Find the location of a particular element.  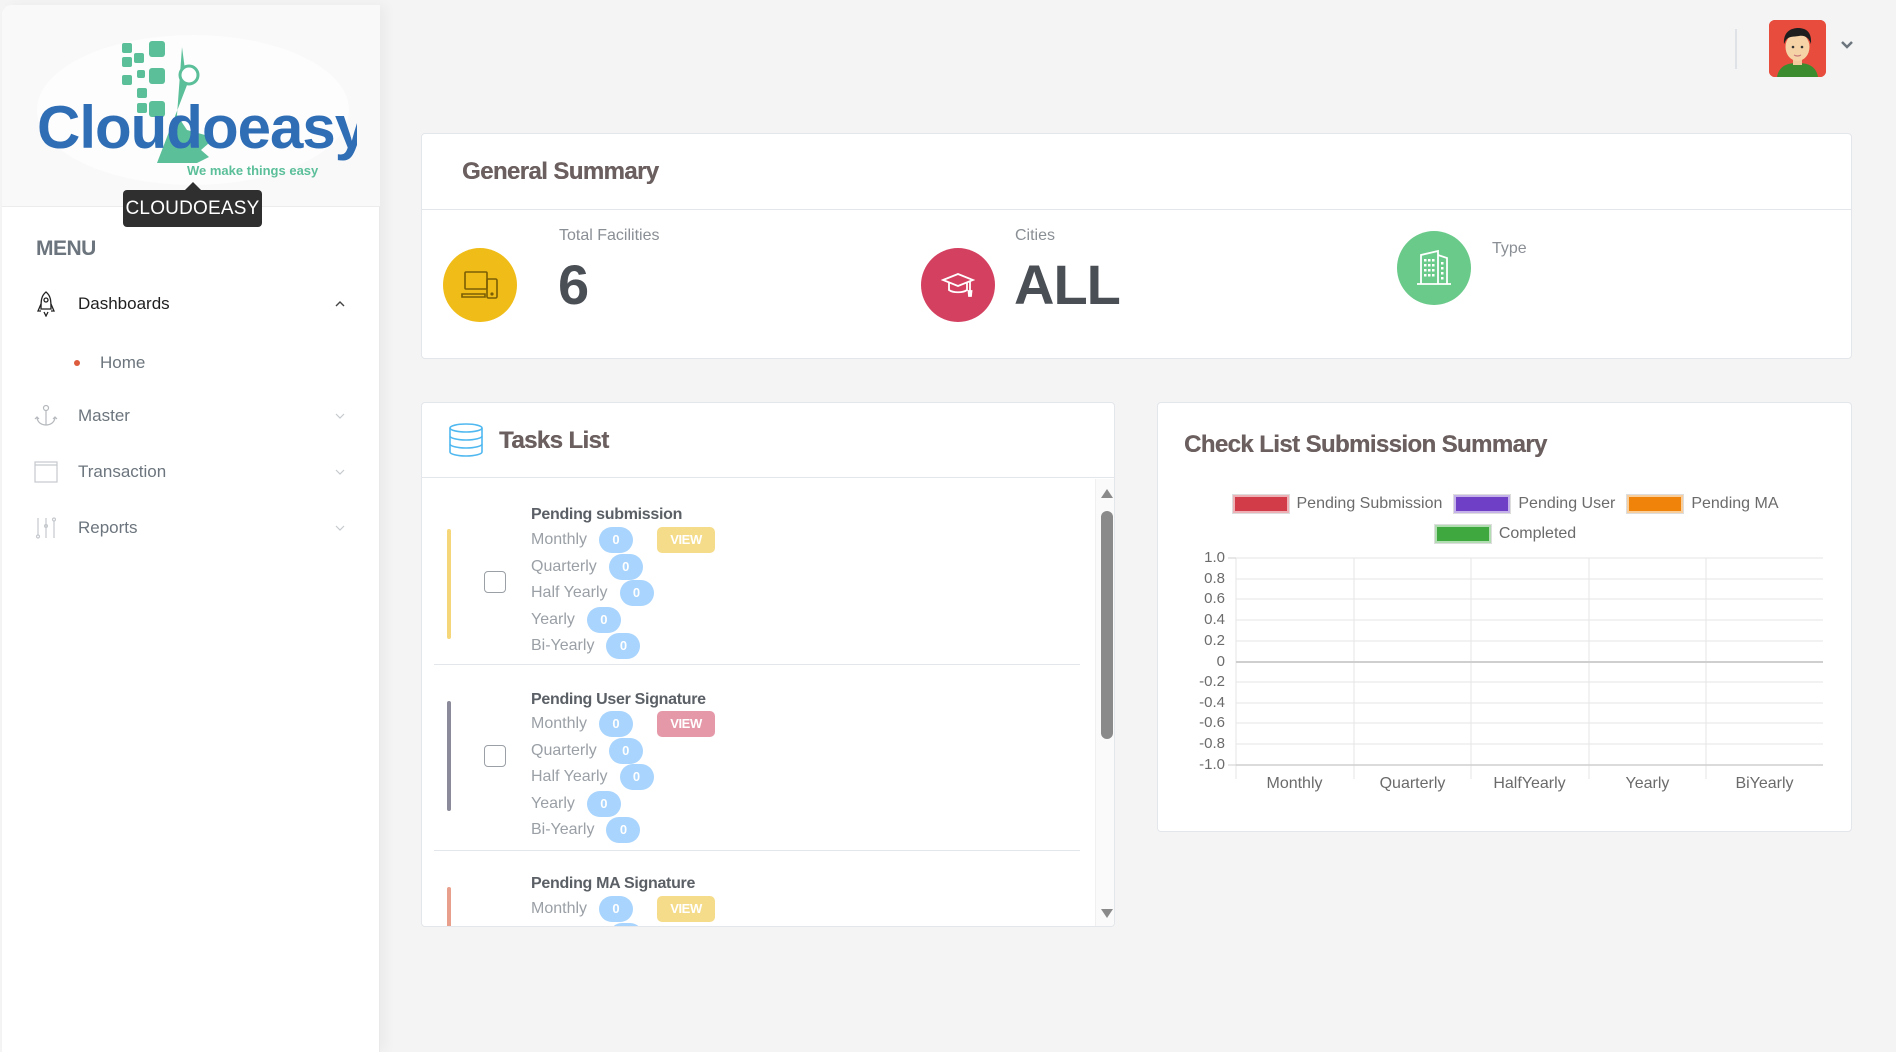

user-avatar is located at coordinates (1797, 48).